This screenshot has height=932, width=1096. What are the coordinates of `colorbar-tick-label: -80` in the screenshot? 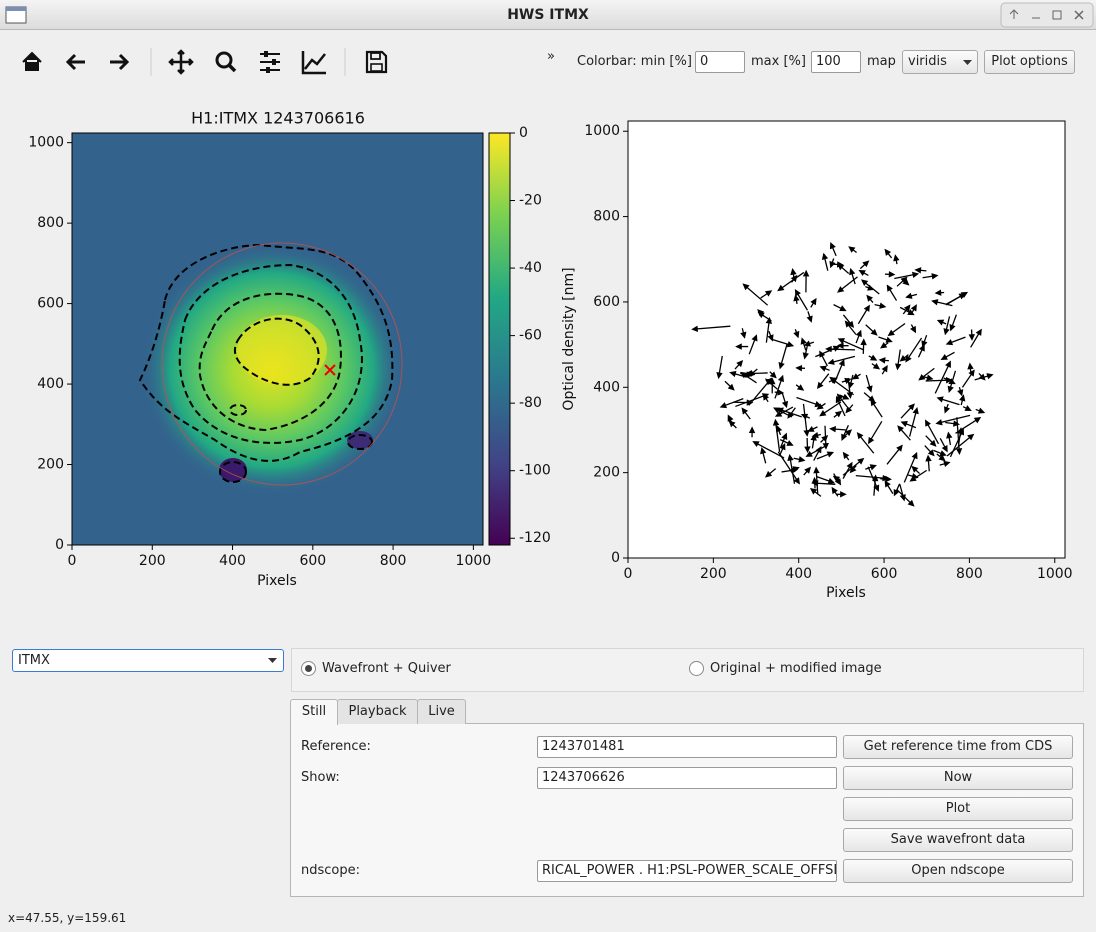 It's located at (530, 403).